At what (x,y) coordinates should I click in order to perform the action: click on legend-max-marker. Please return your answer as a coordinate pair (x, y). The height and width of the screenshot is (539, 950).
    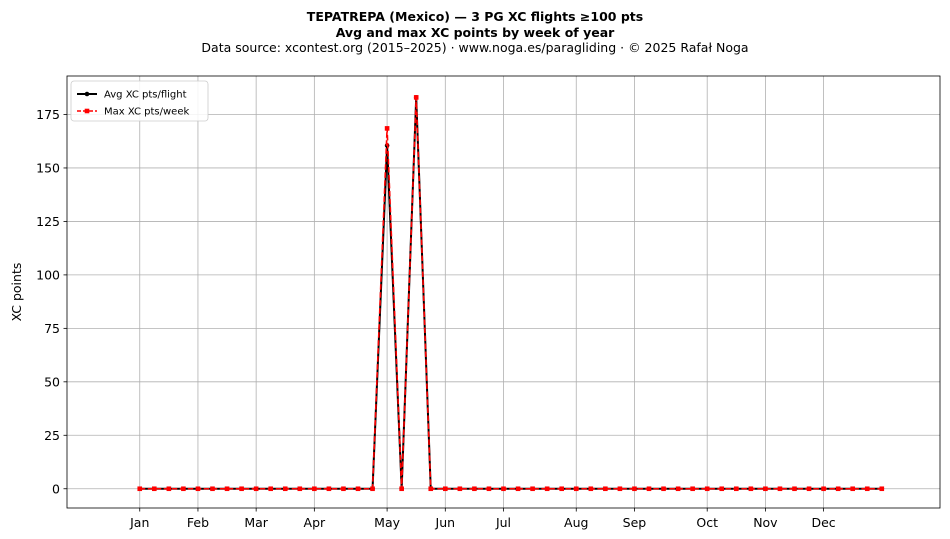
    Looking at the image, I should click on (87, 111).